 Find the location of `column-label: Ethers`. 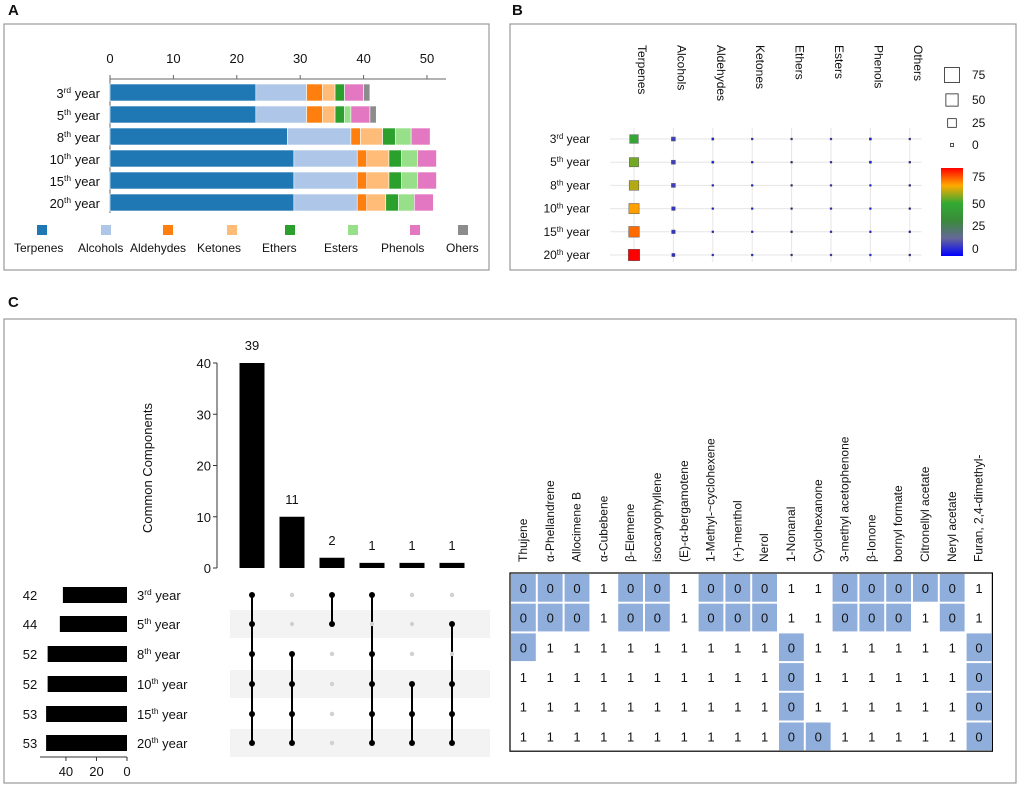

column-label: Ethers is located at coordinates (800, 62).